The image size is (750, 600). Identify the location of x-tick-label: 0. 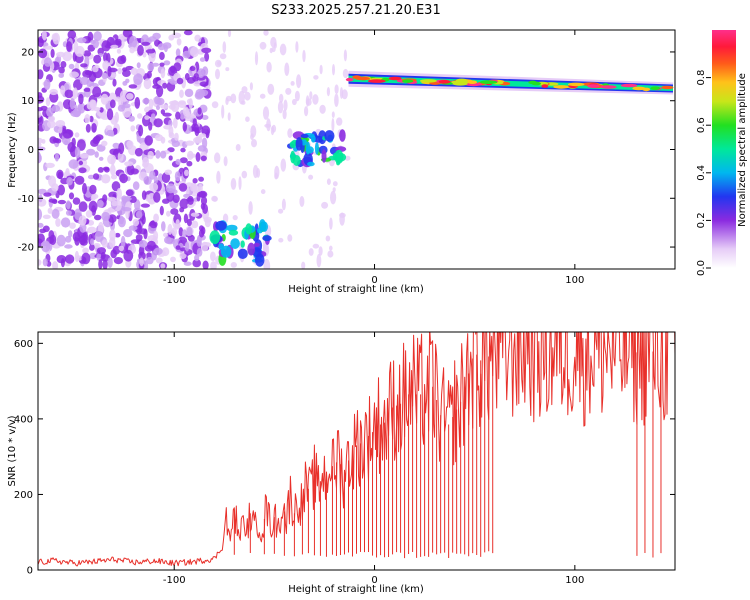
(374, 580).